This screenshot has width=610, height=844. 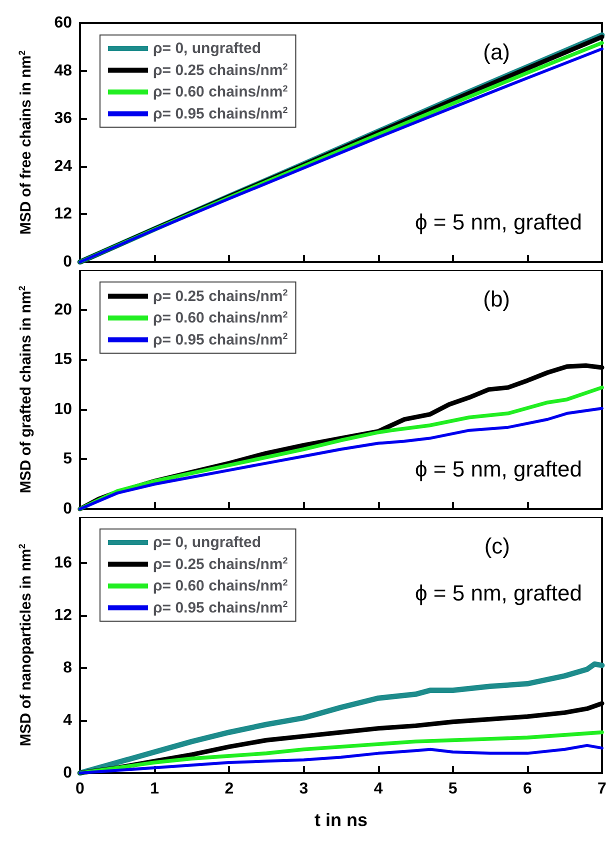 I want to click on x-tick-label: 6, so click(x=527, y=789).